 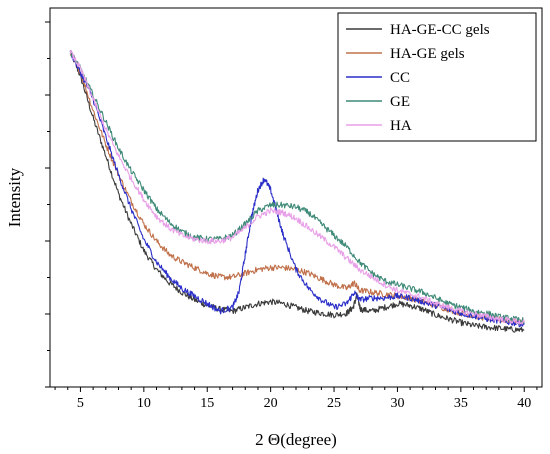 What do you see at coordinates (400, 78) in the screenshot?
I see `legend-label: CC` at bounding box center [400, 78].